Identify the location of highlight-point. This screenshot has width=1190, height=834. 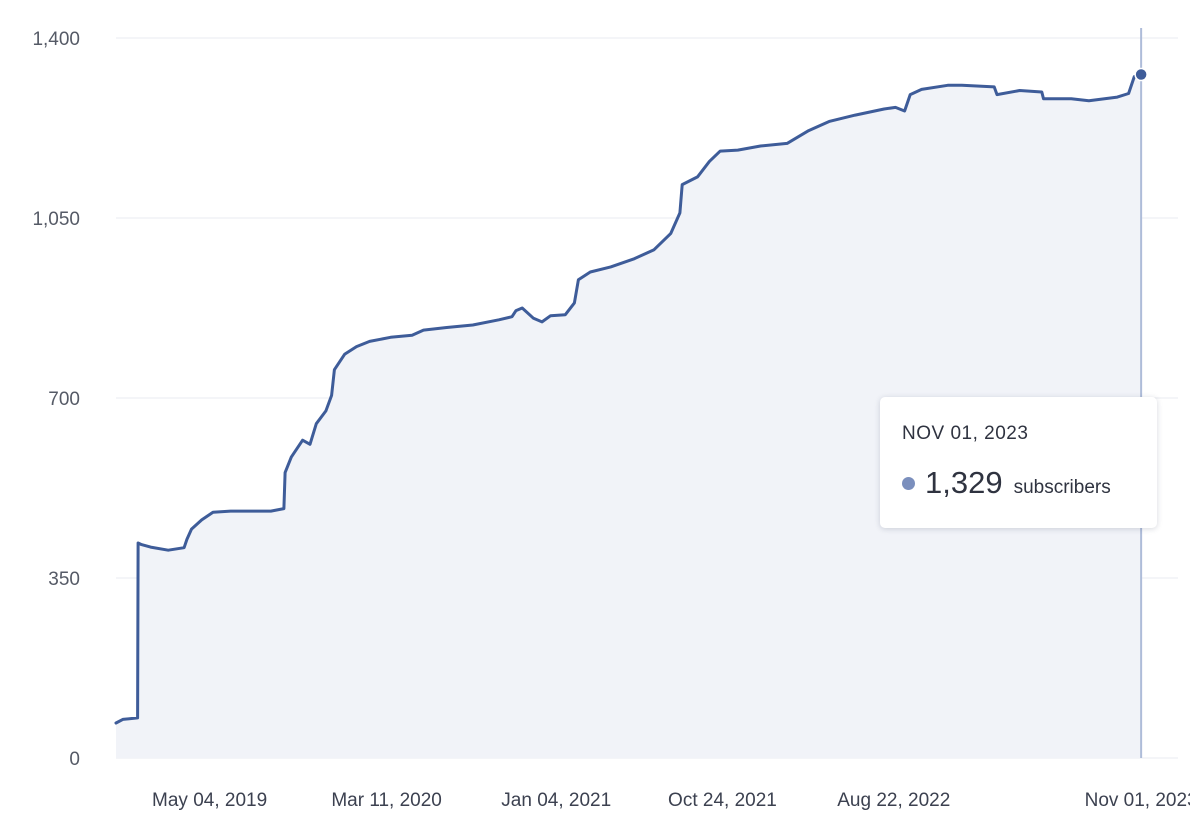
(1141, 74).